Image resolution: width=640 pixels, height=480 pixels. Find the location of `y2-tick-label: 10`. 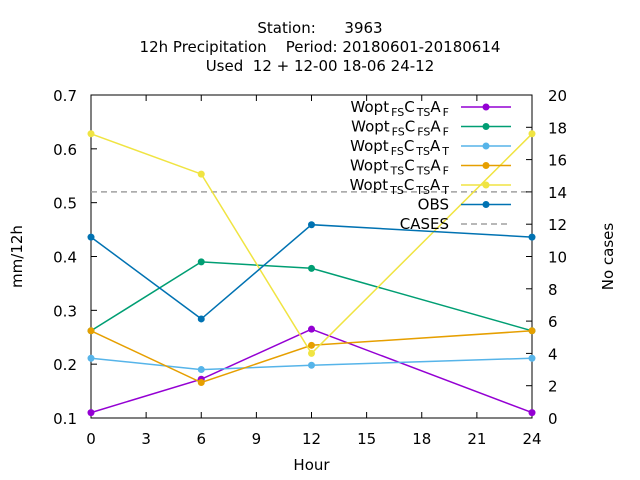

y2-tick-label: 10 is located at coordinates (557, 258).